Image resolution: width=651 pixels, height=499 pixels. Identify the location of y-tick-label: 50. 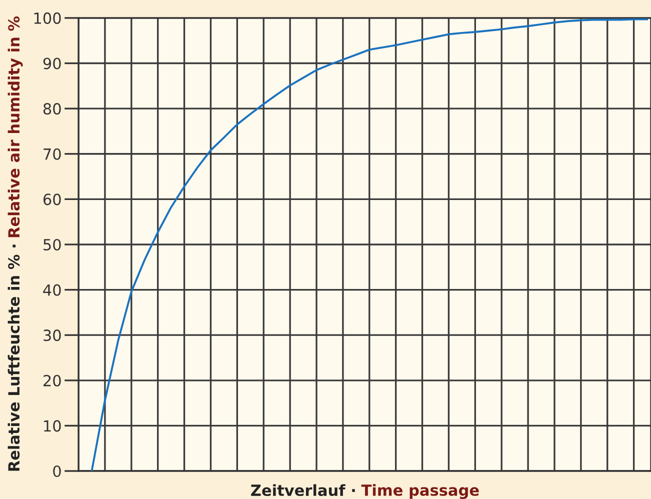
(52, 244).